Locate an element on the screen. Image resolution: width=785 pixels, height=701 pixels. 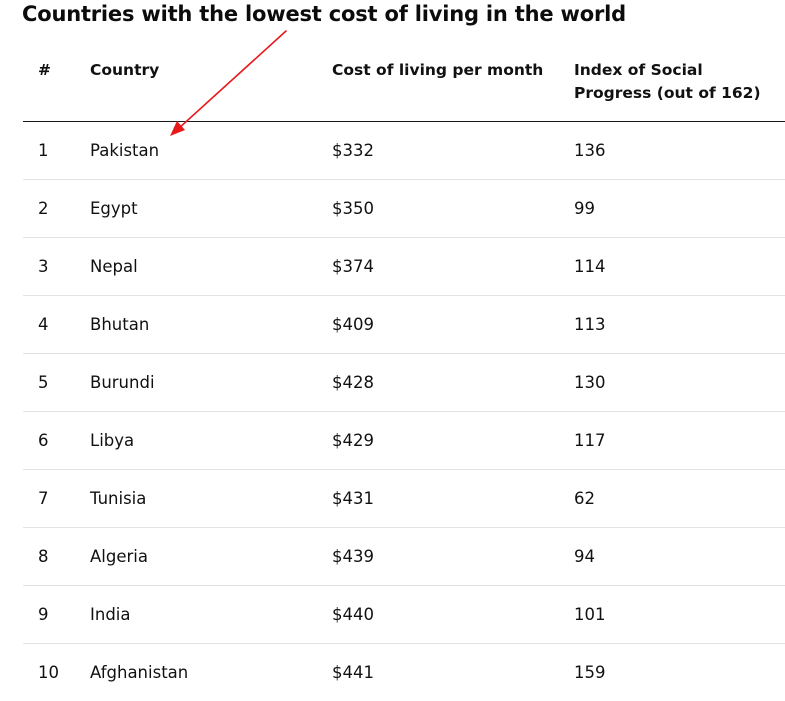
country-cell: Algeria is located at coordinates (211, 556).